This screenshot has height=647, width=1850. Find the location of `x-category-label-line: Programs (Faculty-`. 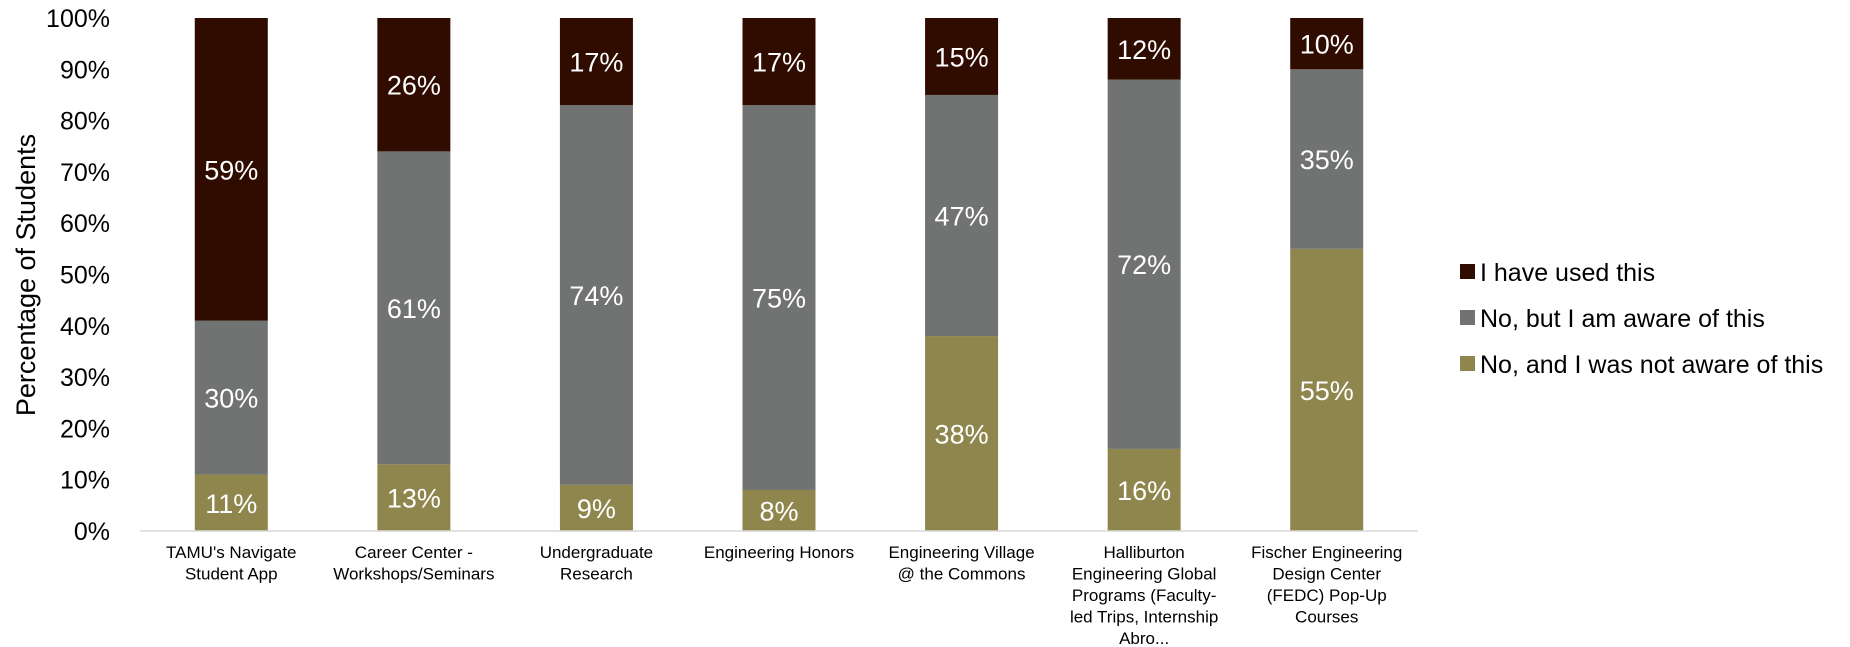

x-category-label-line: Programs (Faculty- is located at coordinates (1144, 595).